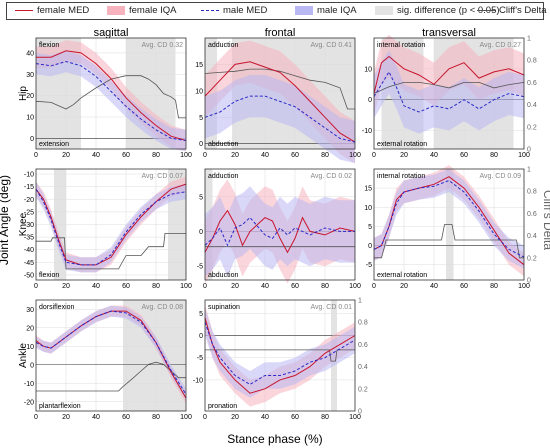  I want to click on legend-item: sig. difference (p < 0.05), so click(437, 10).